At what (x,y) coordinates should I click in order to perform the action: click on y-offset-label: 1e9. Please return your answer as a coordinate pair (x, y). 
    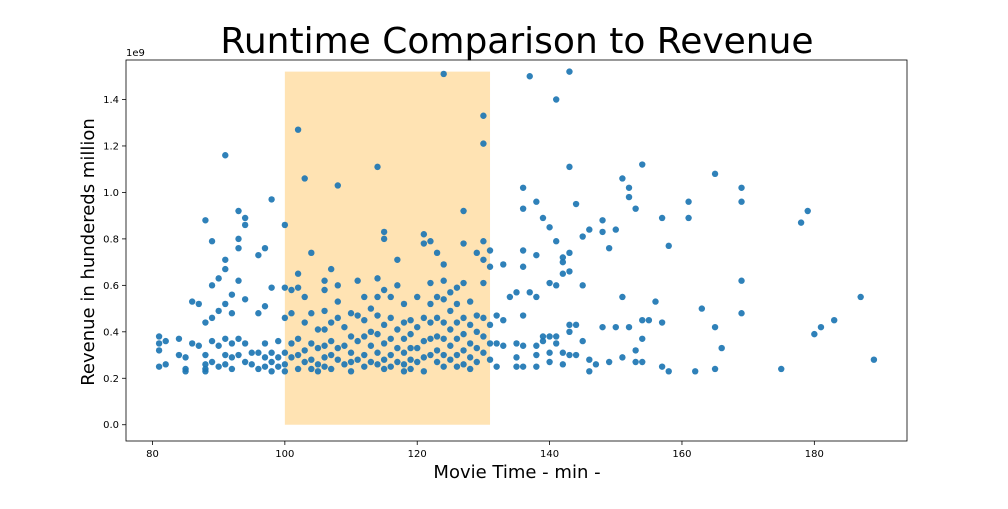
    Looking at the image, I should click on (135, 53).